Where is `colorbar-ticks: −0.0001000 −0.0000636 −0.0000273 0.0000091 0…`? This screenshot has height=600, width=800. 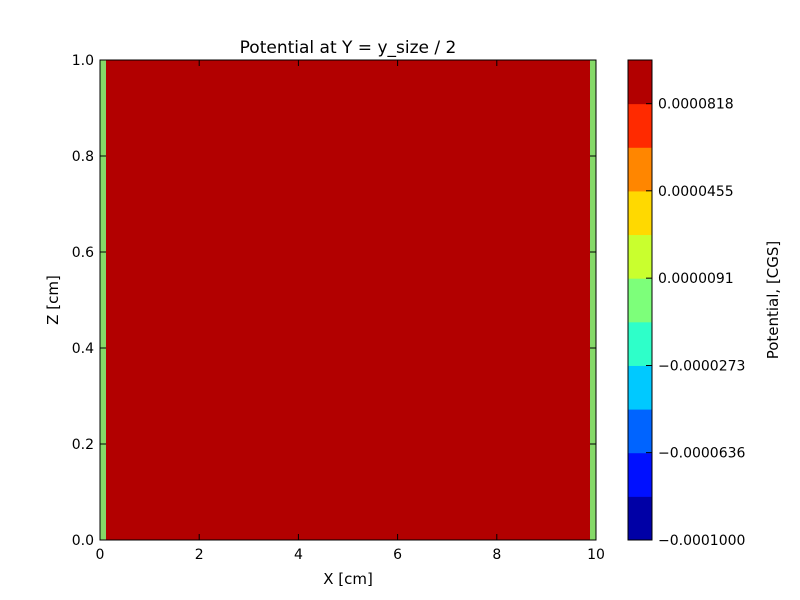 colorbar-ticks: −0.0001000 −0.0000636 −0.0000273 0.0000091 0… is located at coordinates (696, 323).